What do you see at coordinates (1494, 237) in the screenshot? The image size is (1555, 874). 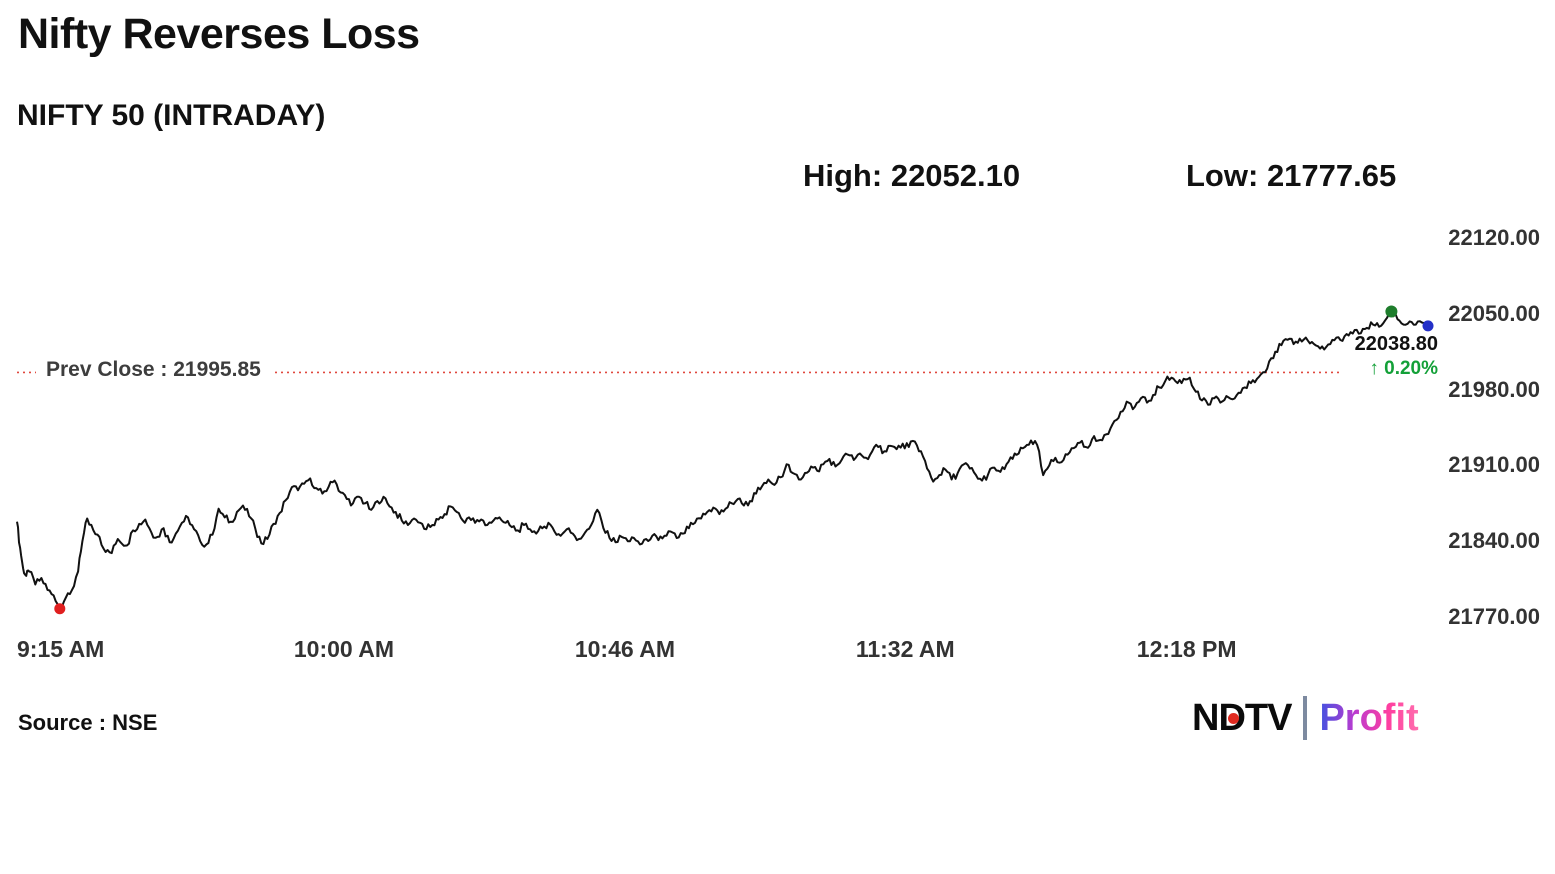 I see `y-axis-tick-label: 22120.00` at bounding box center [1494, 237].